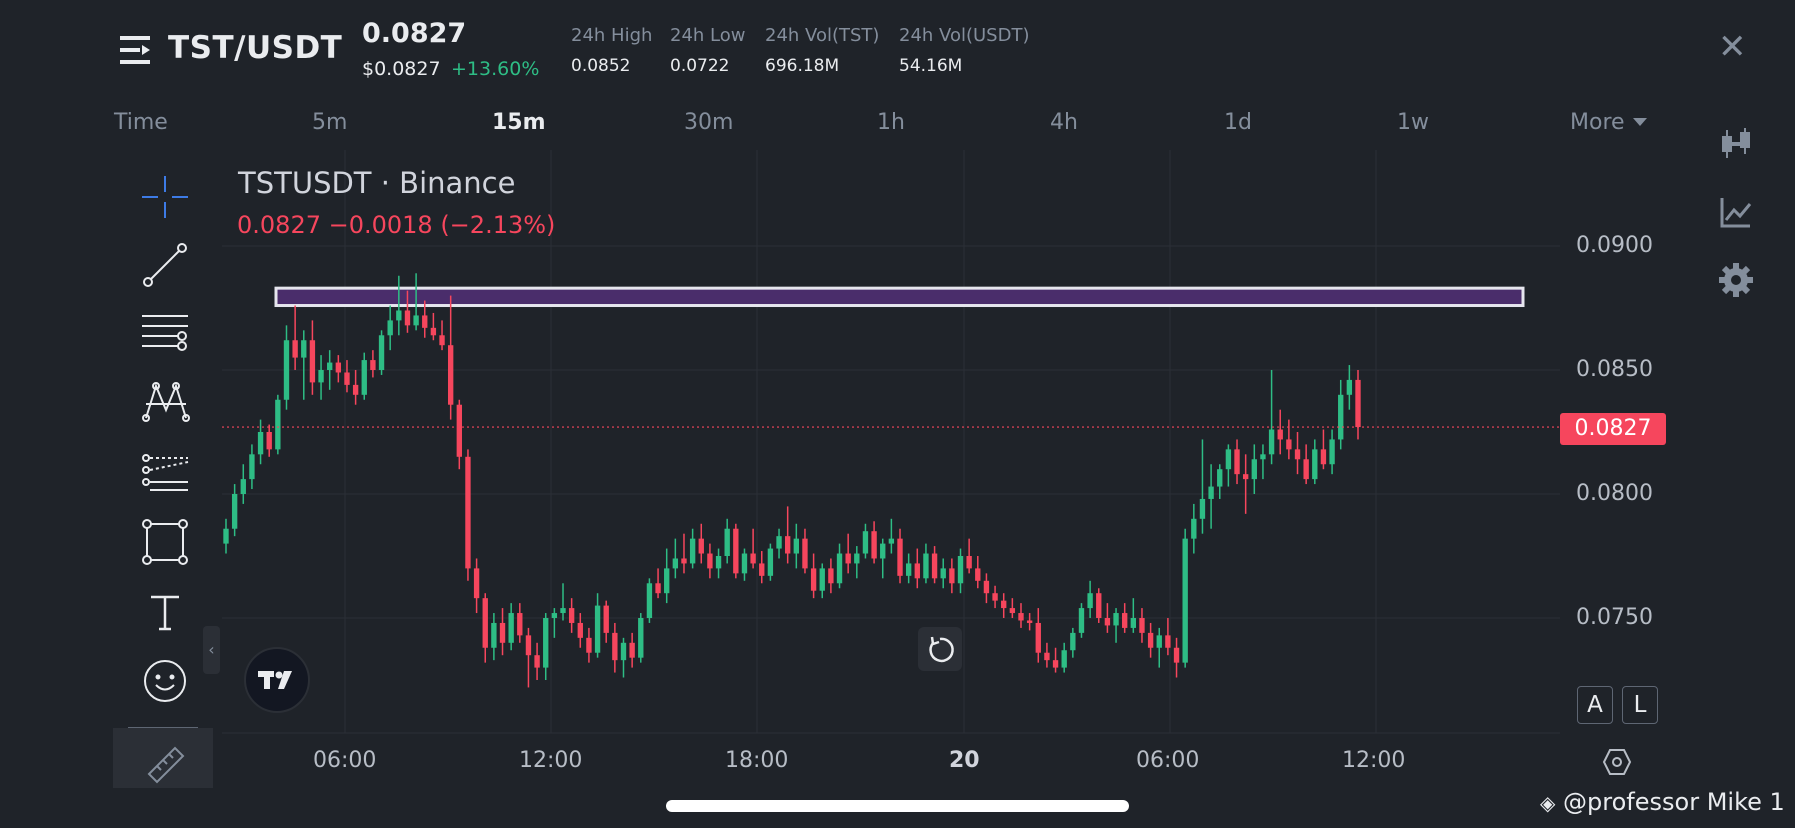  Describe the element at coordinates (330, 122) in the screenshot. I see `tab-5m: 5m` at that location.